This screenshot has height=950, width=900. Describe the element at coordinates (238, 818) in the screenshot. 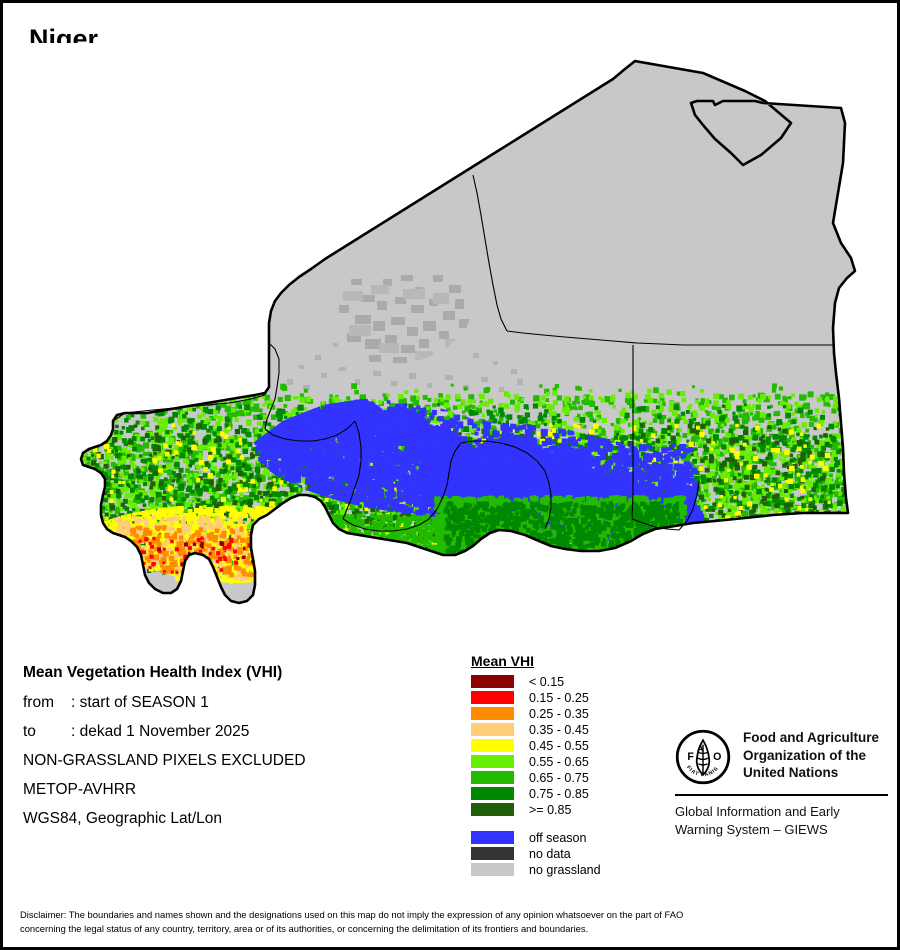

I see `metadata-projection: WGS84, Geographic Lat/Lon` at that location.